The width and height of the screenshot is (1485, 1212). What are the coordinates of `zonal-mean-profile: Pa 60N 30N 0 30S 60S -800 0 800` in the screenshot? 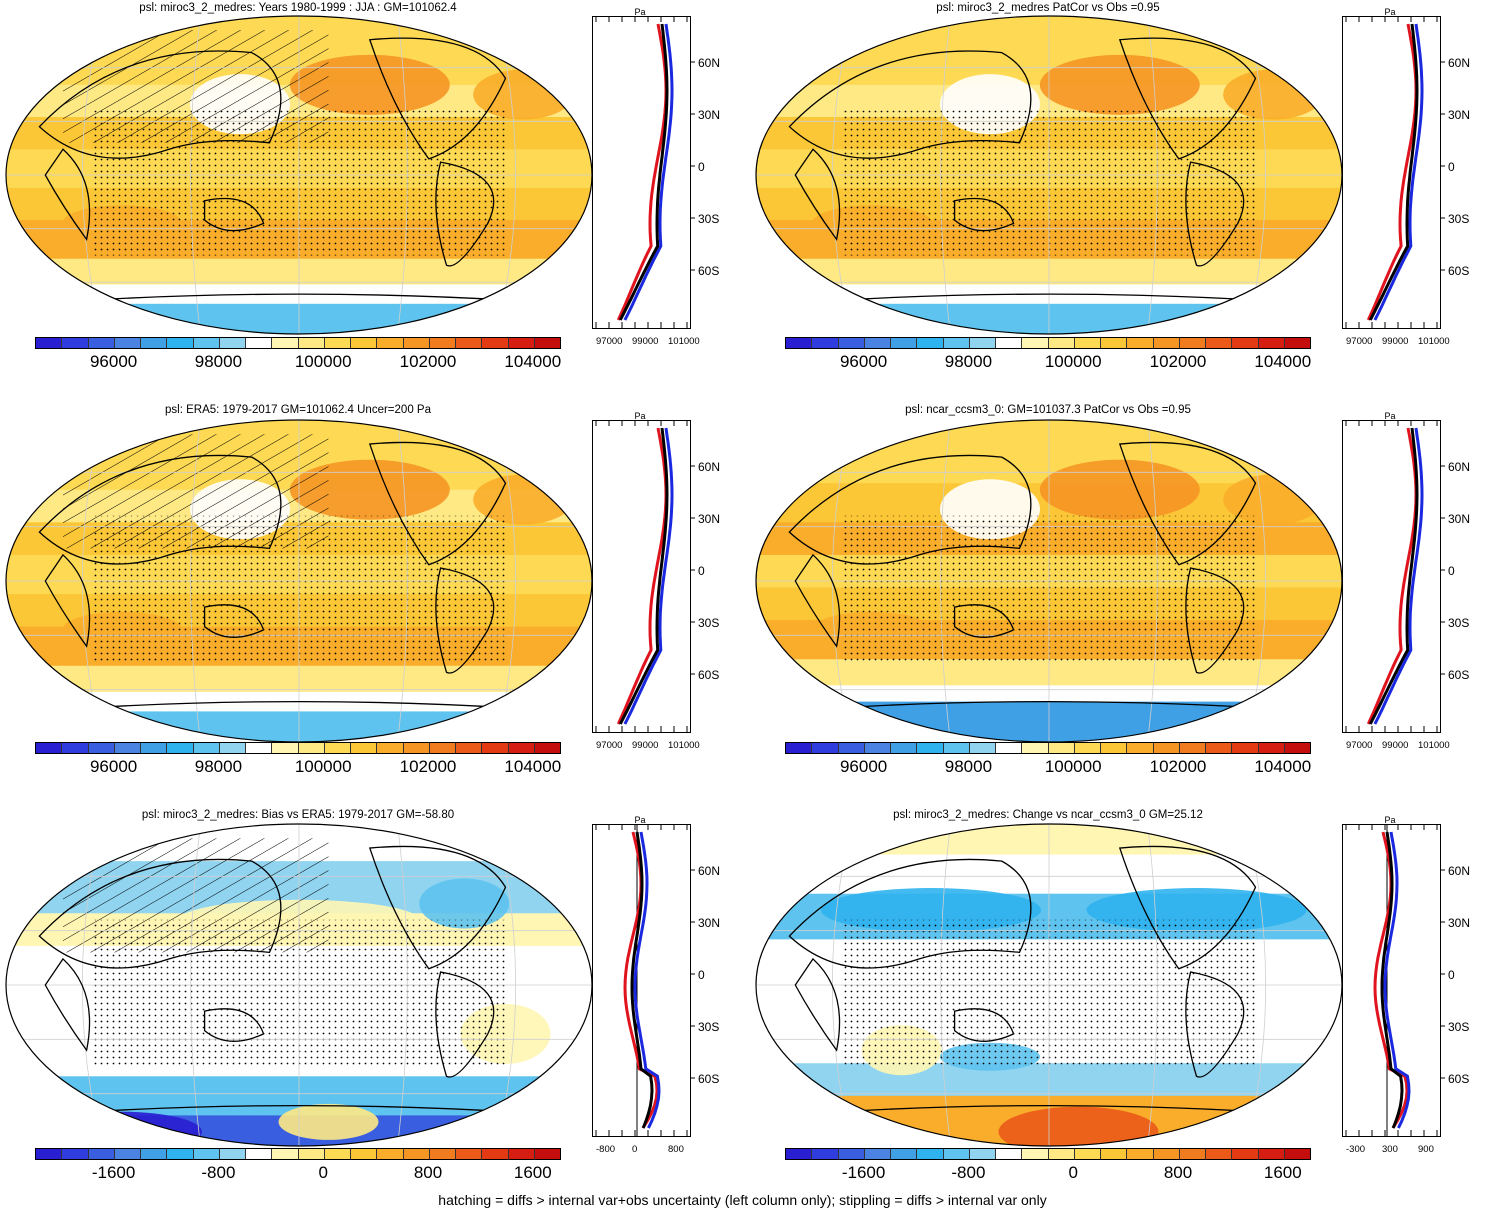 It's located at (656, 985).